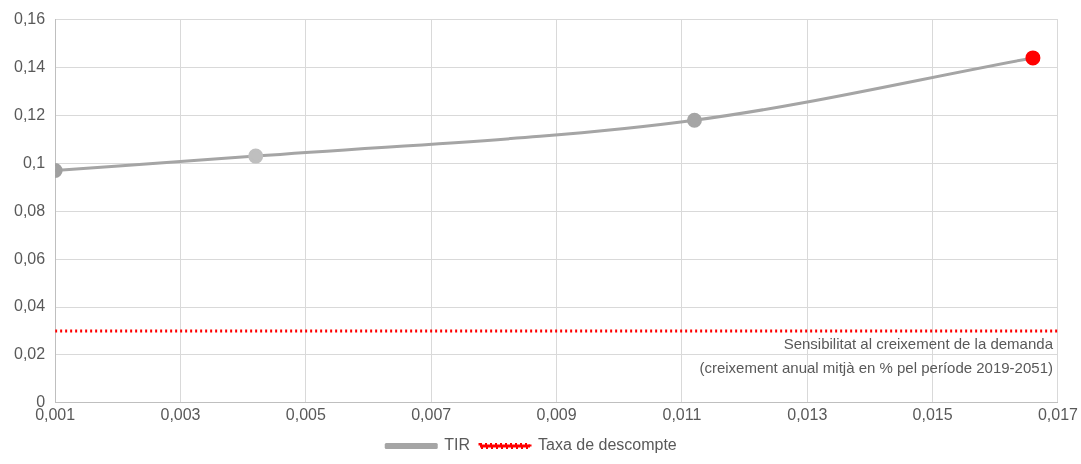 The image size is (1081, 464). What do you see at coordinates (1058, 414) in the screenshot?
I see `x-tick-label: 0,017` at bounding box center [1058, 414].